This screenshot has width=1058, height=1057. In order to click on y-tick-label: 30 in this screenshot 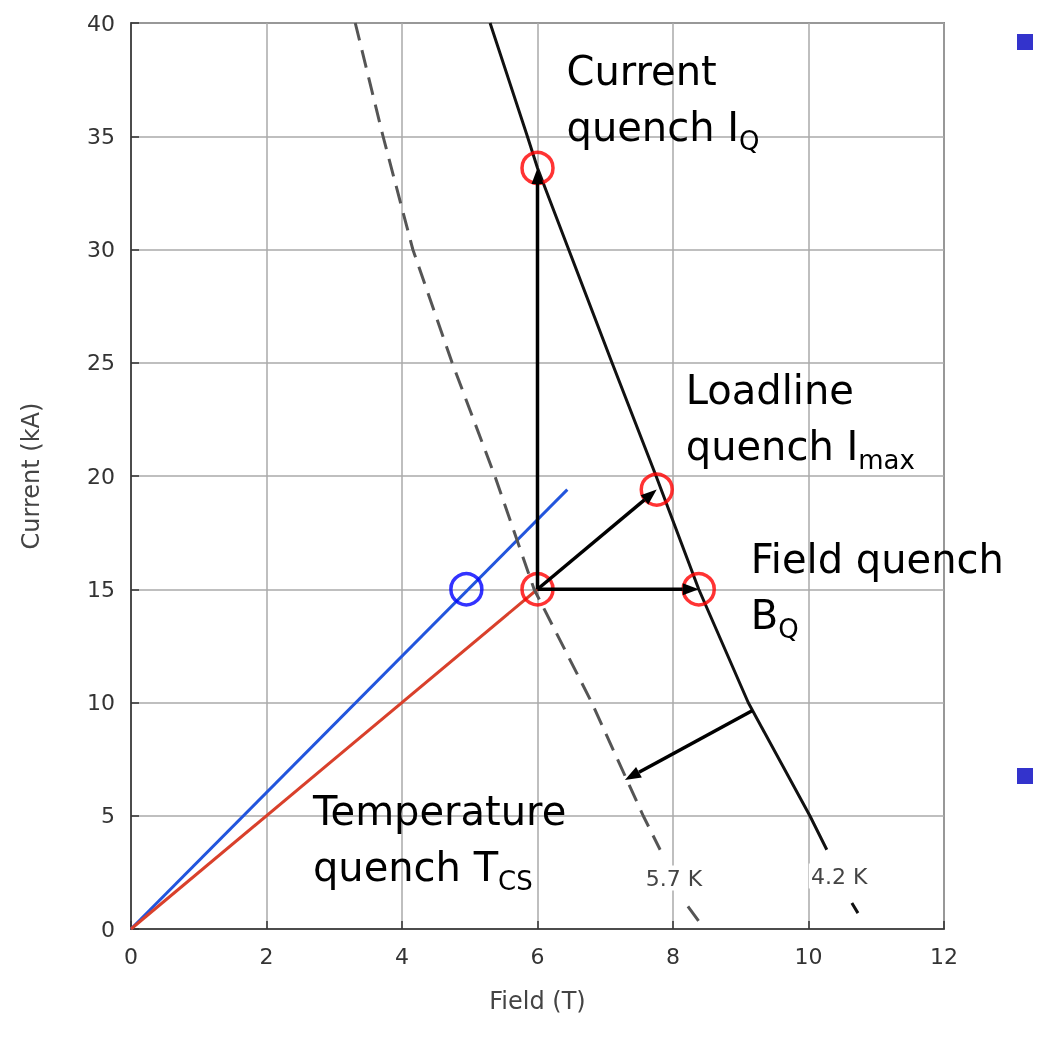, I will do `click(101, 249)`.